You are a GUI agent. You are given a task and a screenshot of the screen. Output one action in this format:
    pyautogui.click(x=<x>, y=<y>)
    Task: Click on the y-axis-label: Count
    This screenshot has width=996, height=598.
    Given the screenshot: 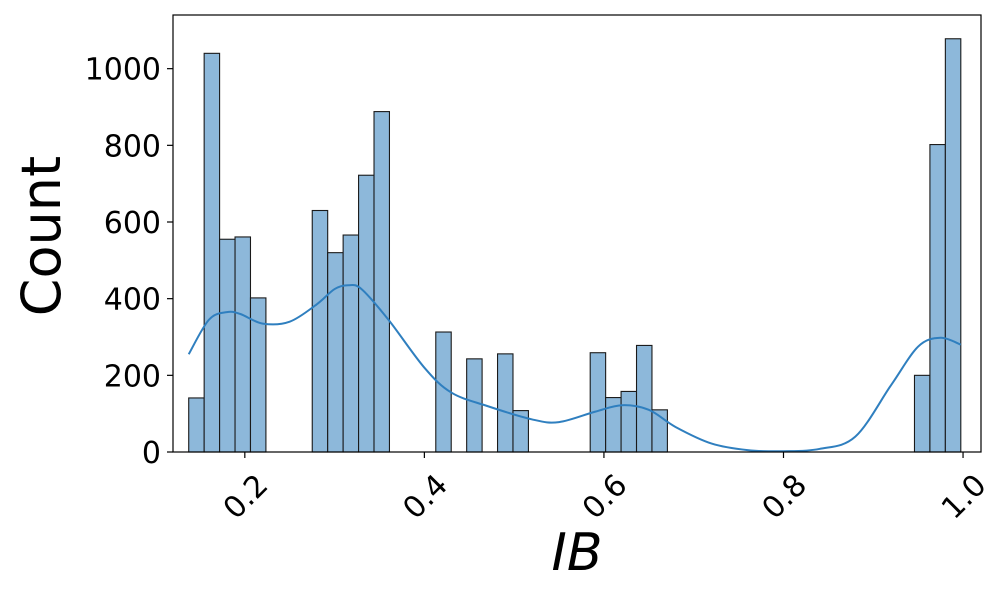 What is the action you would take?
    pyautogui.click(x=41, y=236)
    